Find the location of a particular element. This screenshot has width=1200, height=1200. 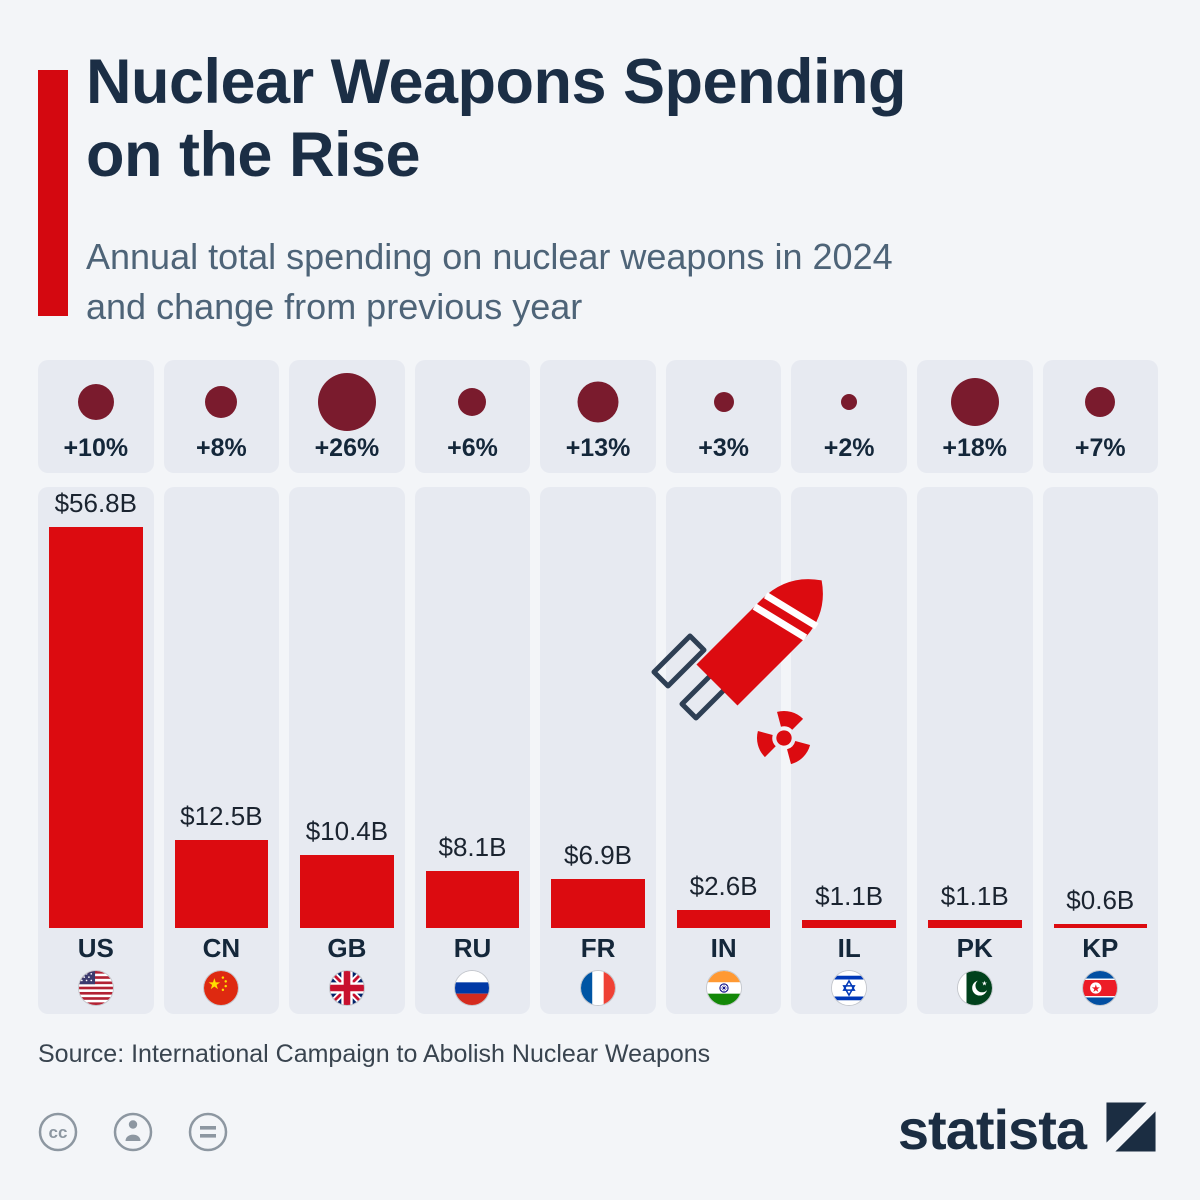

country-column-us: +10% $56.8B US is located at coordinates (96, 687).